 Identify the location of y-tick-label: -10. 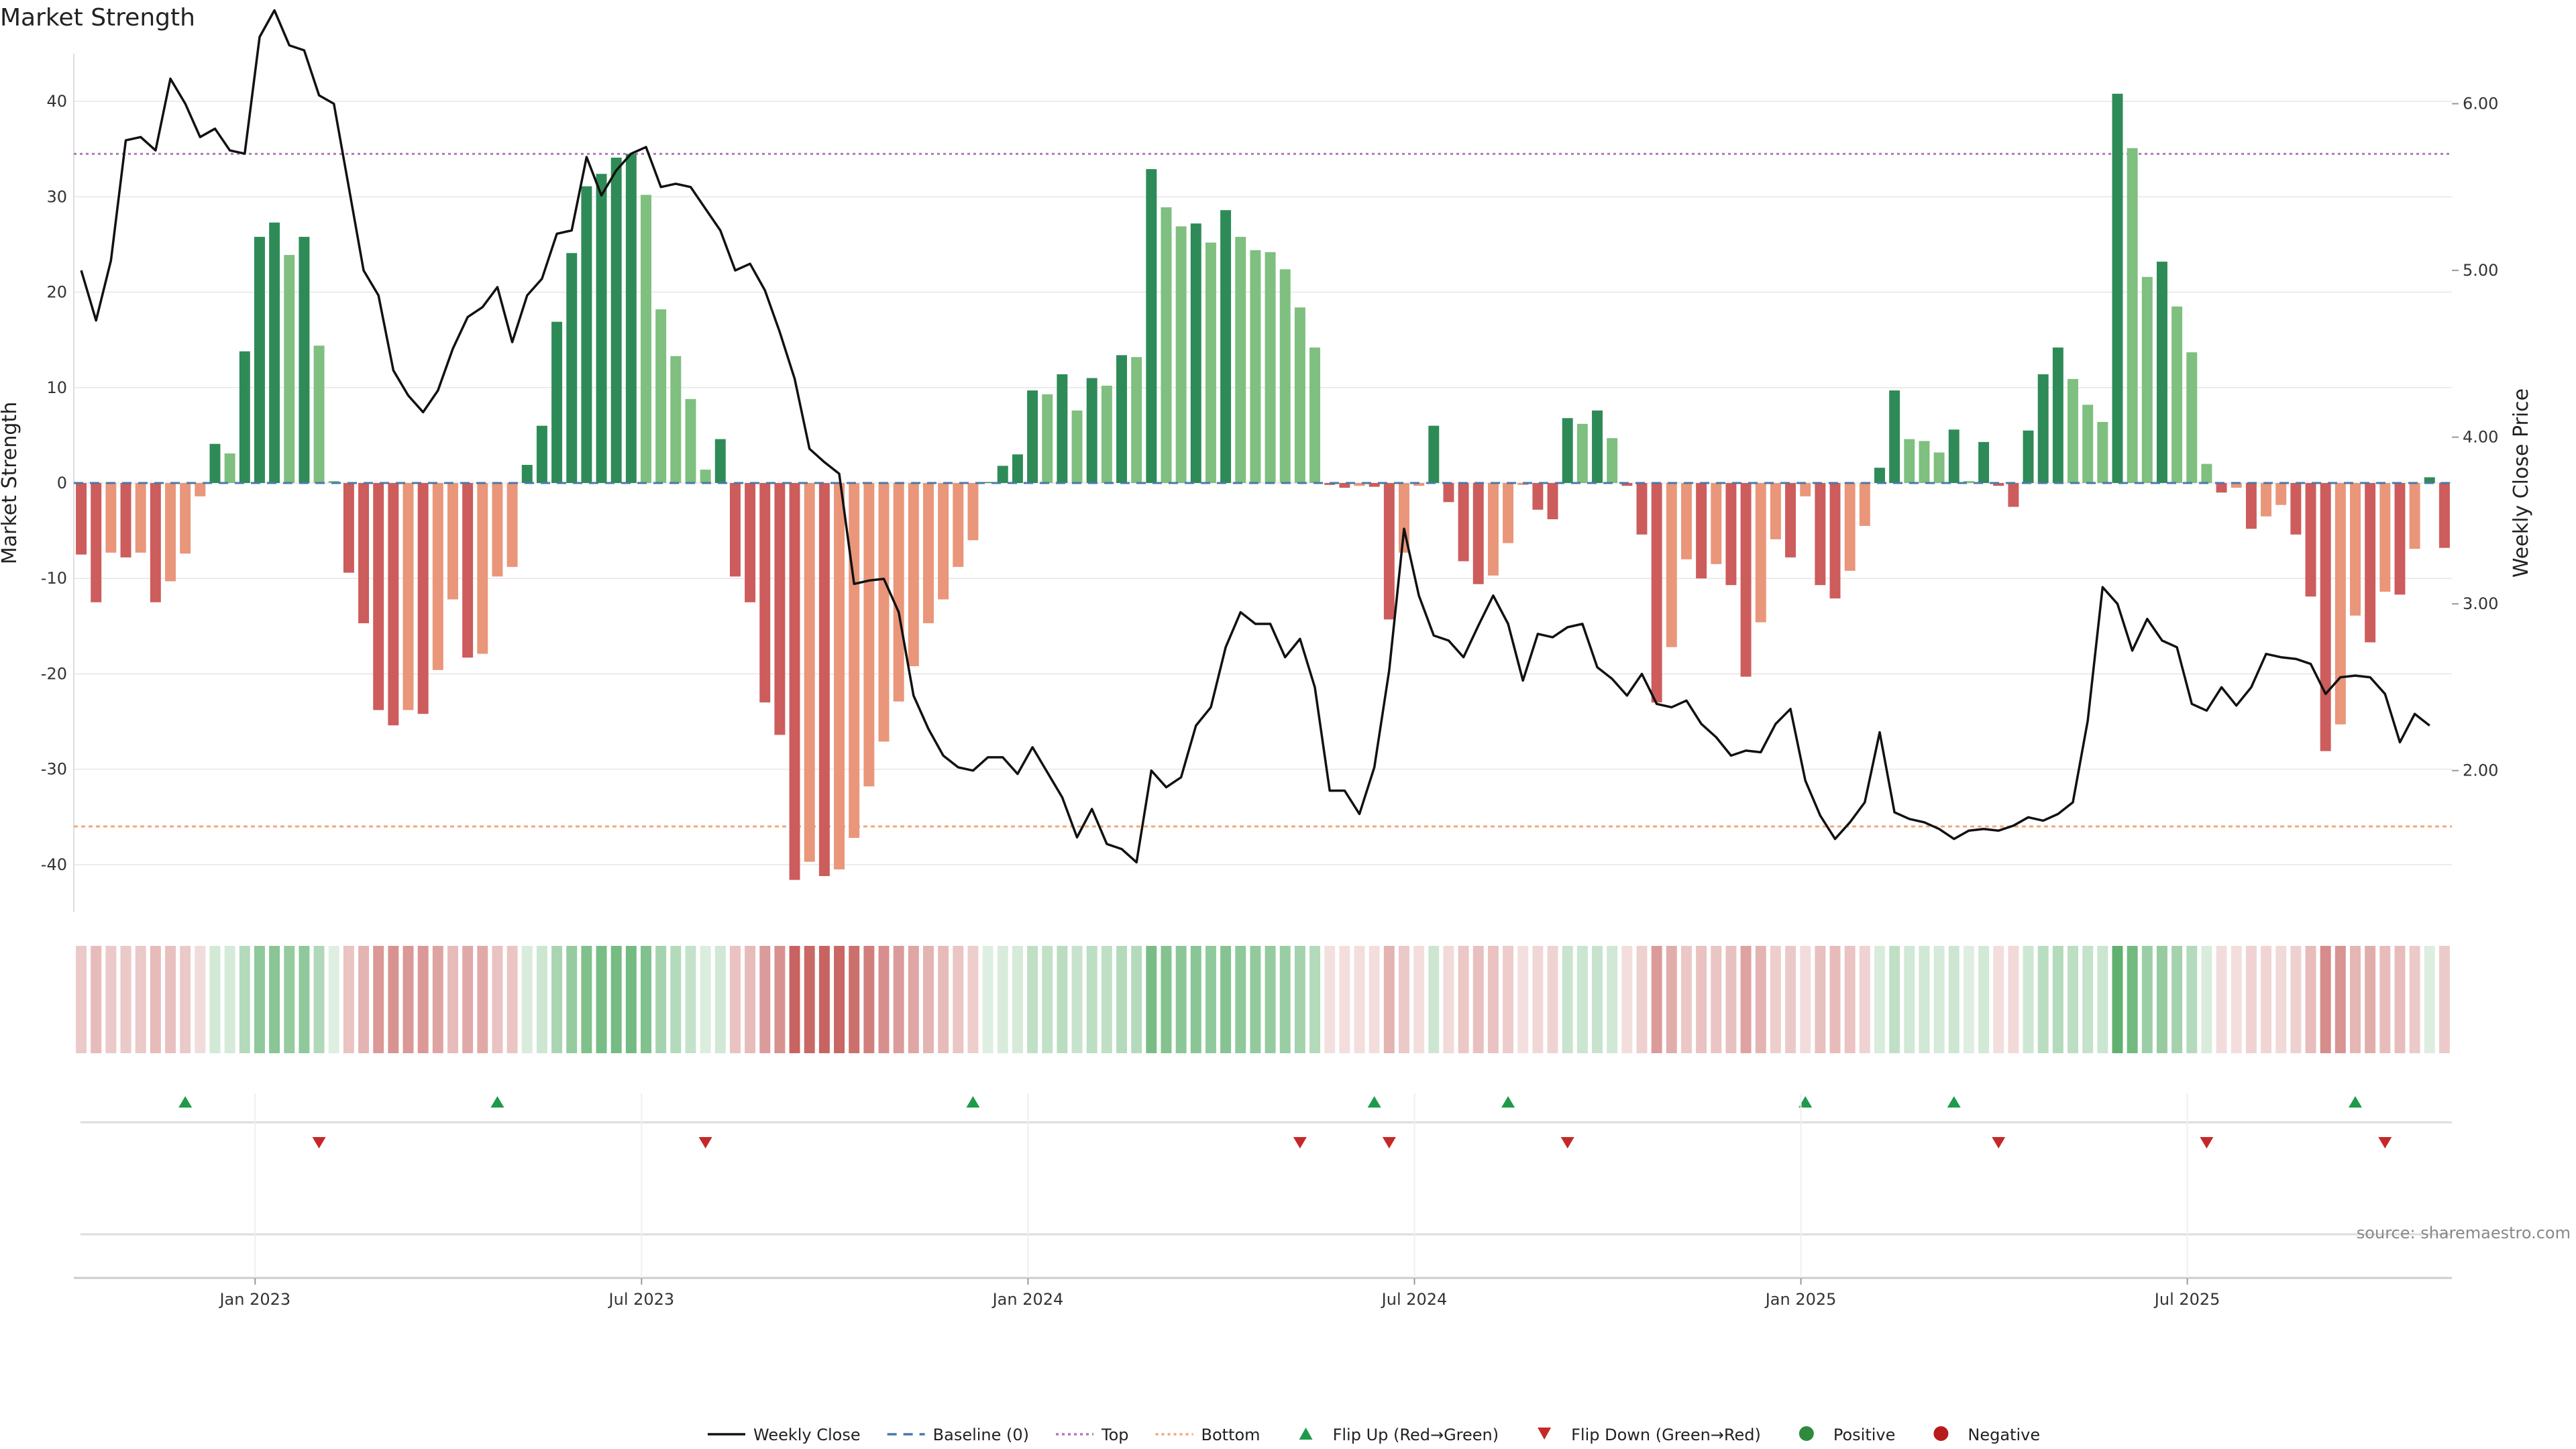
(54, 578).